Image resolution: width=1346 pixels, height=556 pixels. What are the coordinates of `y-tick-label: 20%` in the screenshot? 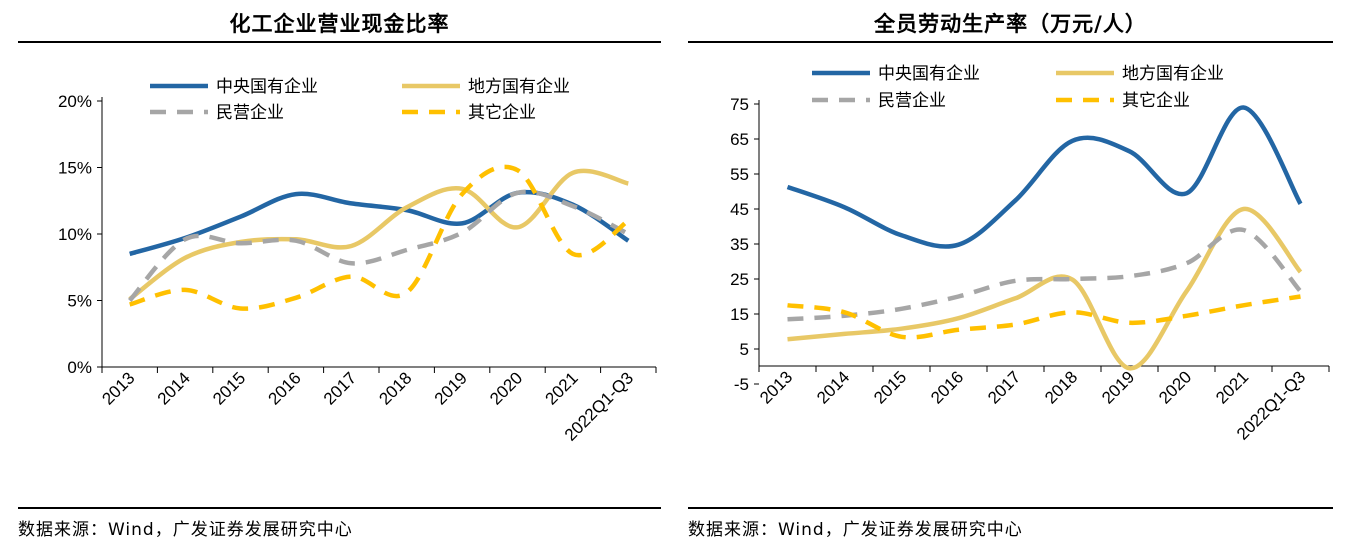 It's located at (75, 101).